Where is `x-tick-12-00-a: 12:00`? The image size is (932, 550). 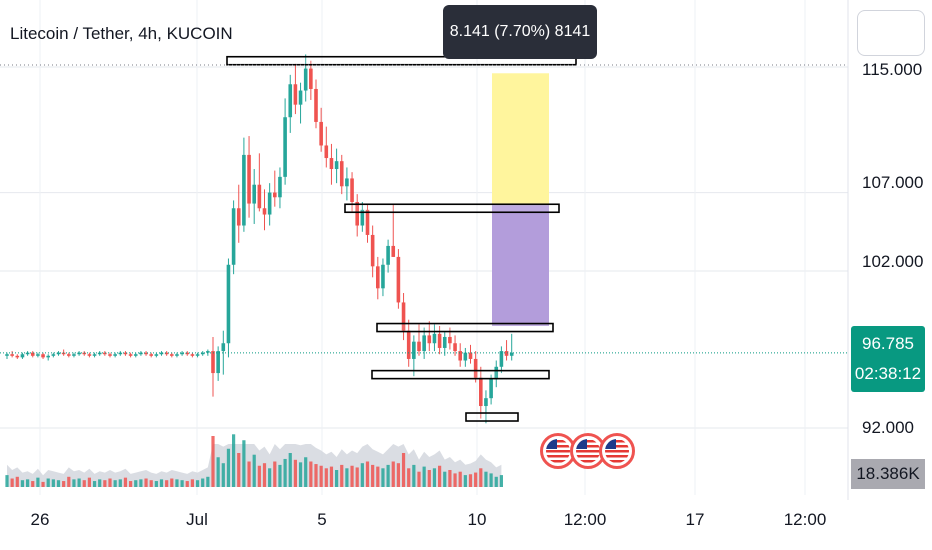 x-tick-12-00-a: 12:00 is located at coordinates (585, 519).